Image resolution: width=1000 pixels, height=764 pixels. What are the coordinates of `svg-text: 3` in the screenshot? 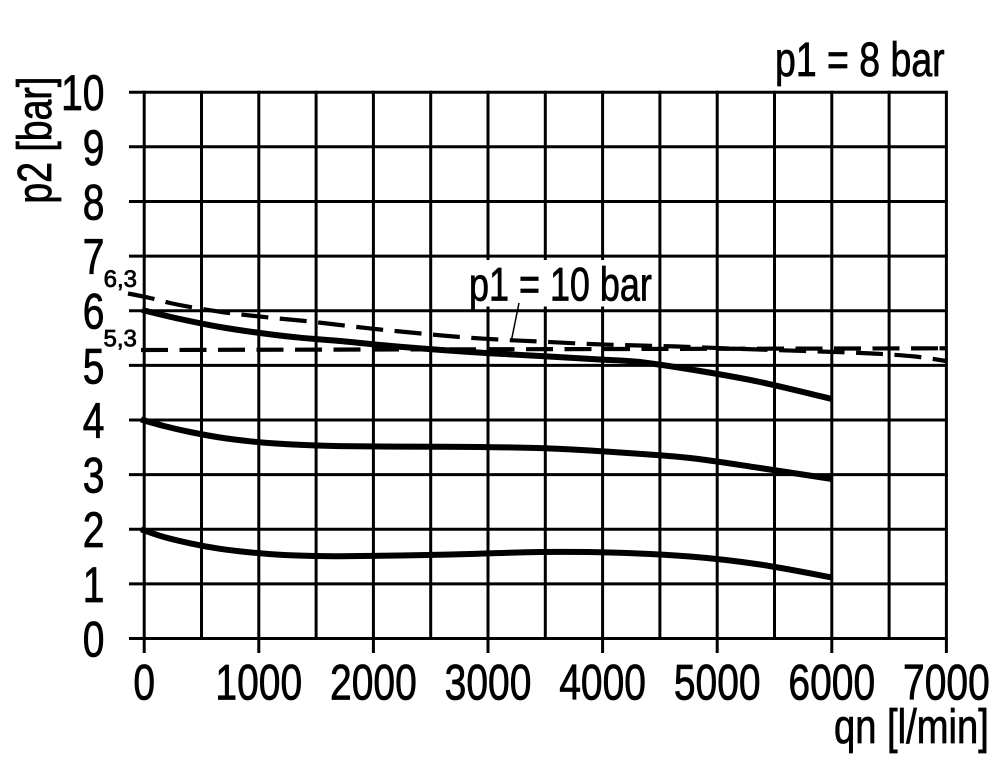 It's located at (94, 475).